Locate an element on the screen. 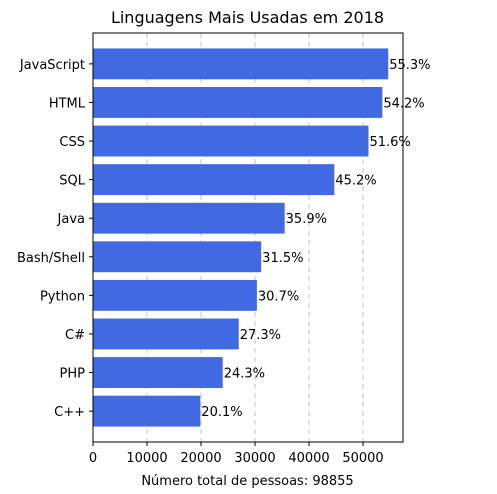  bar-php is located at coordinates (158, 372).